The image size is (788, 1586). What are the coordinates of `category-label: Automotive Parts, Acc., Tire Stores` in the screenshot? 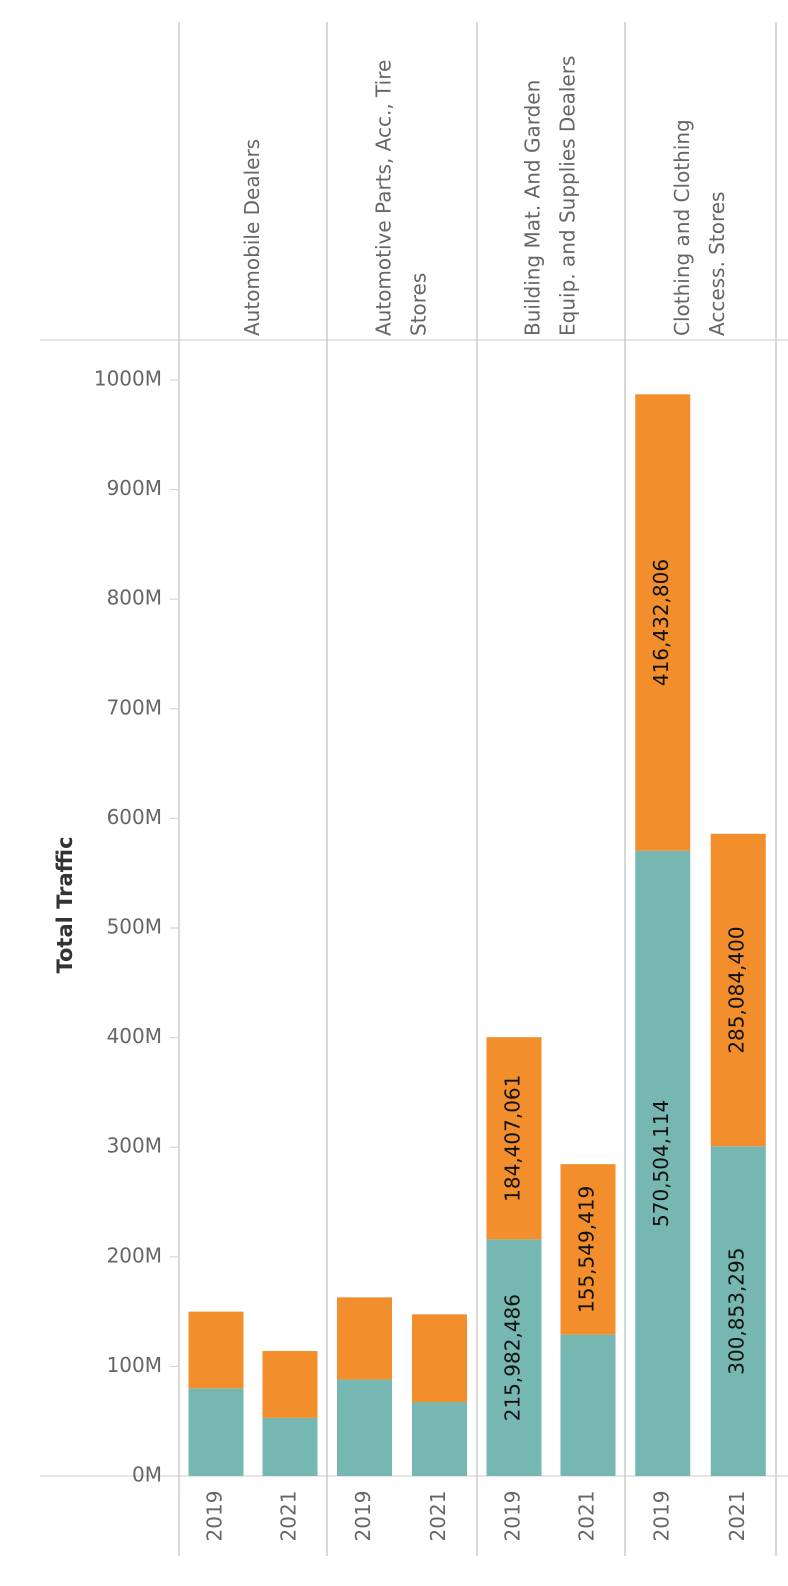 It's located at (400, 198).